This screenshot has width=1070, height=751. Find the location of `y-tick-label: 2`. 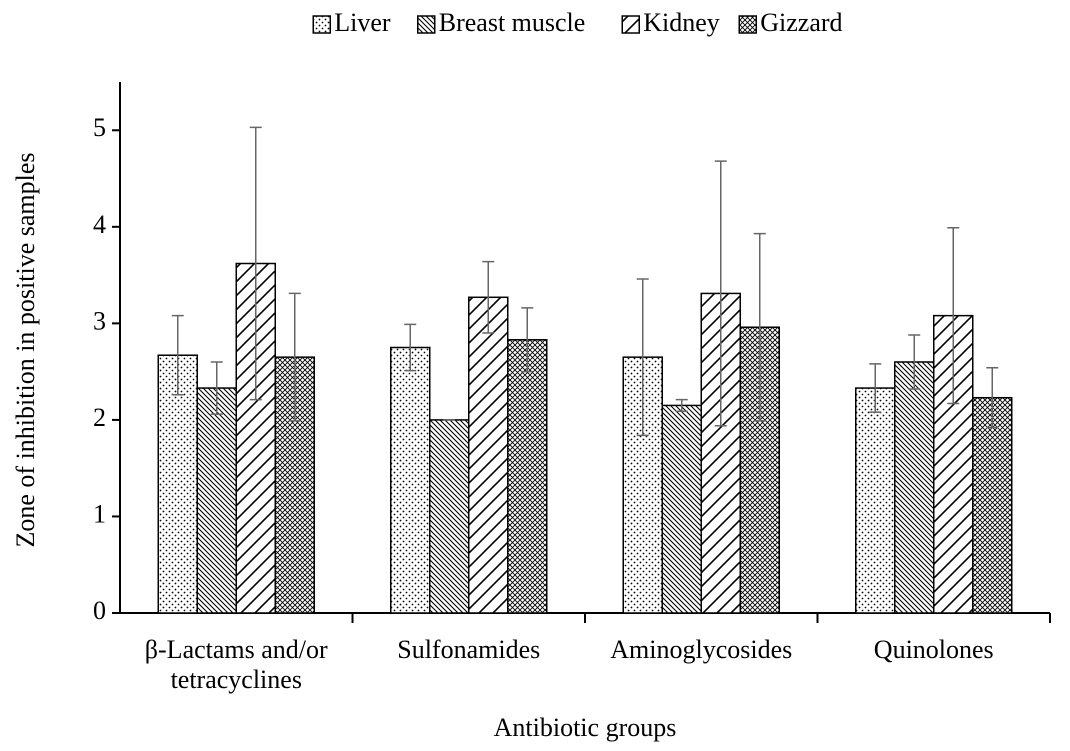

y-tick-label: 2 is located at coordinates (99, 417).